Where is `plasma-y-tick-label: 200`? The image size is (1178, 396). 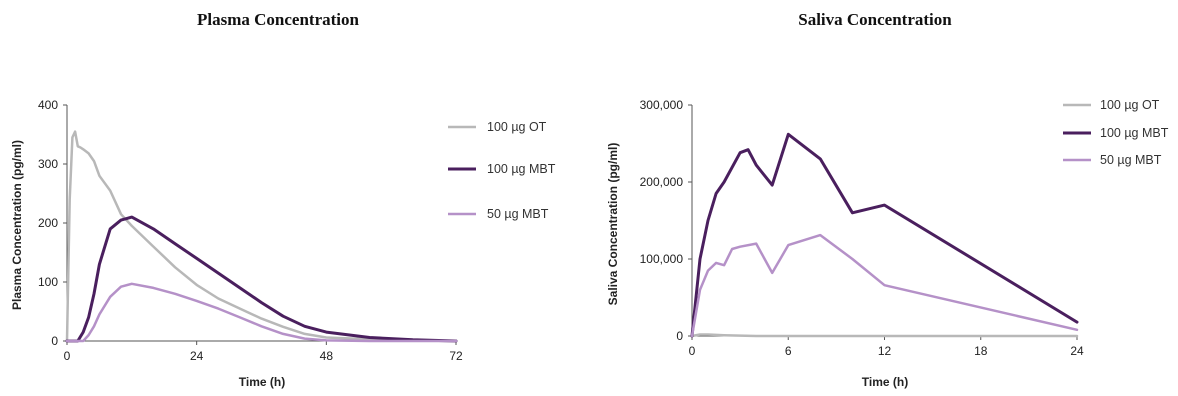 plasma-y-tick-label: 200 is located at coordinates (48, 223).